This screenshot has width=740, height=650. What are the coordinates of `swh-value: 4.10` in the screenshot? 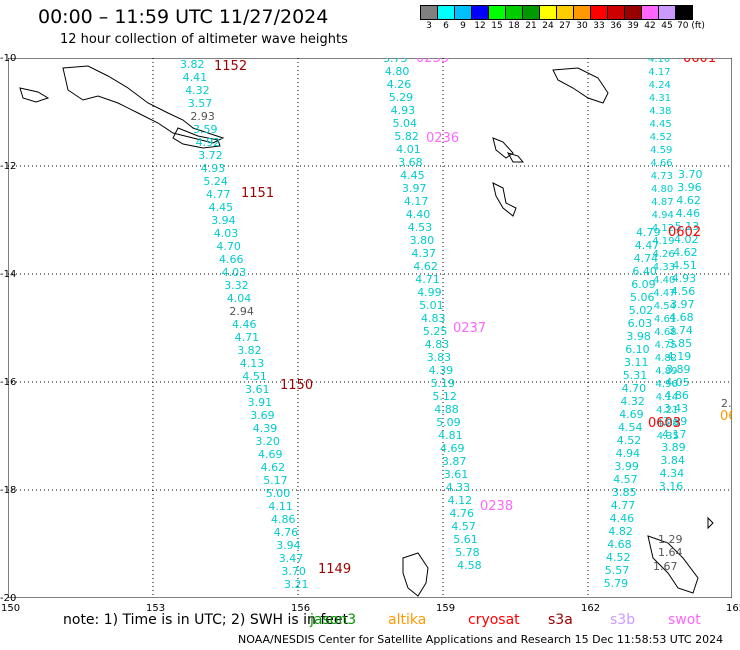 It's located at (659, 61).